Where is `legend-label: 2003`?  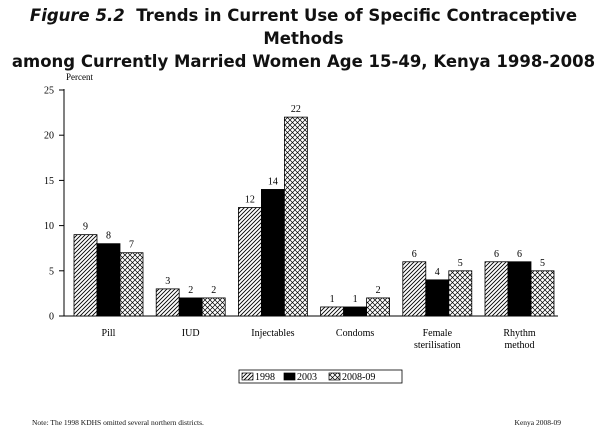 legend-label: 2003 is located at coordinates (307, 377).